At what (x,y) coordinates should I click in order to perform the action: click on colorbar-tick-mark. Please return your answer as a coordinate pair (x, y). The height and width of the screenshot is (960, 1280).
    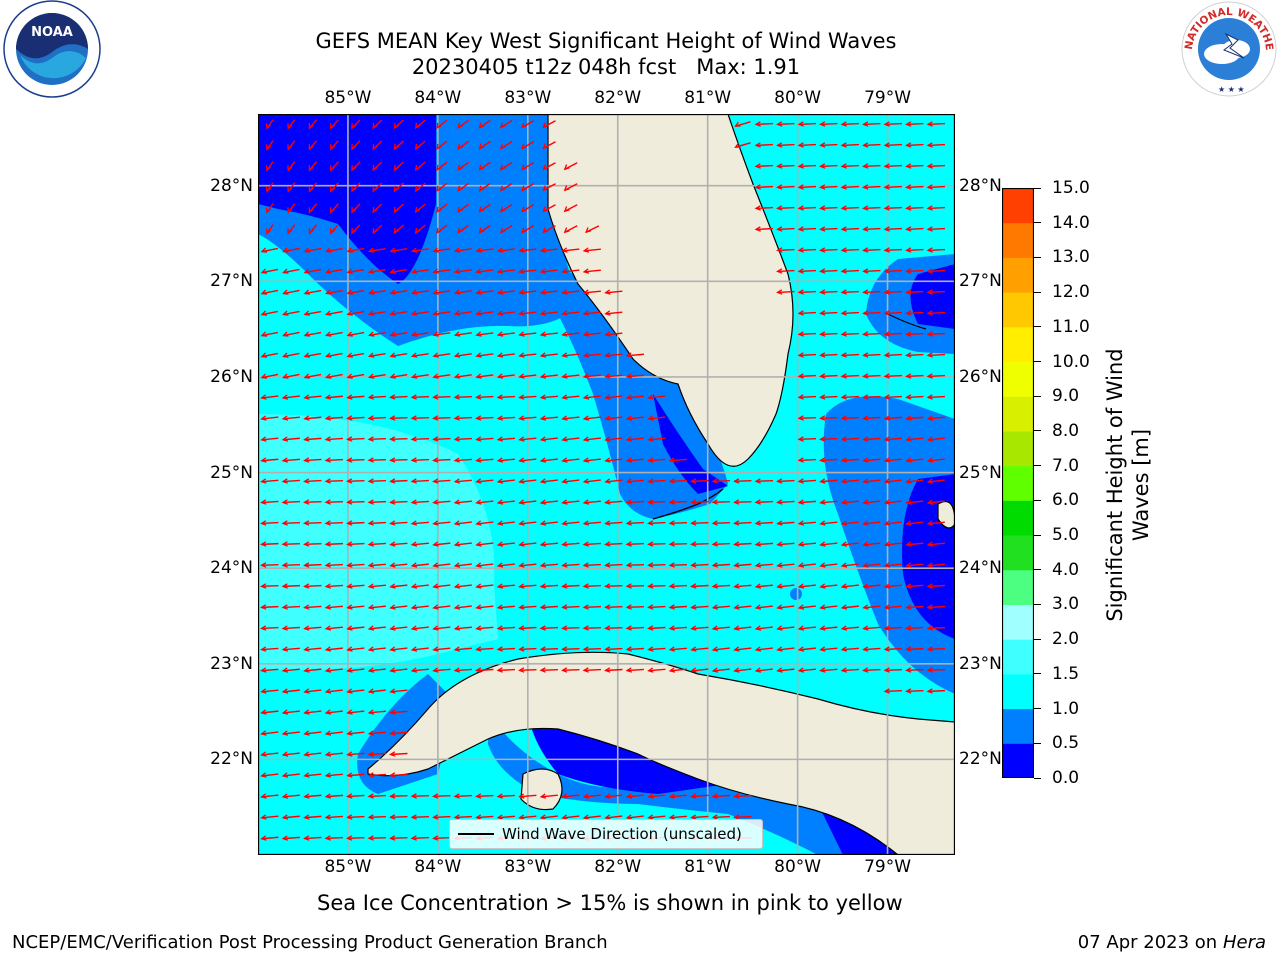
    Looking at the image, I should click on (1037, 292).